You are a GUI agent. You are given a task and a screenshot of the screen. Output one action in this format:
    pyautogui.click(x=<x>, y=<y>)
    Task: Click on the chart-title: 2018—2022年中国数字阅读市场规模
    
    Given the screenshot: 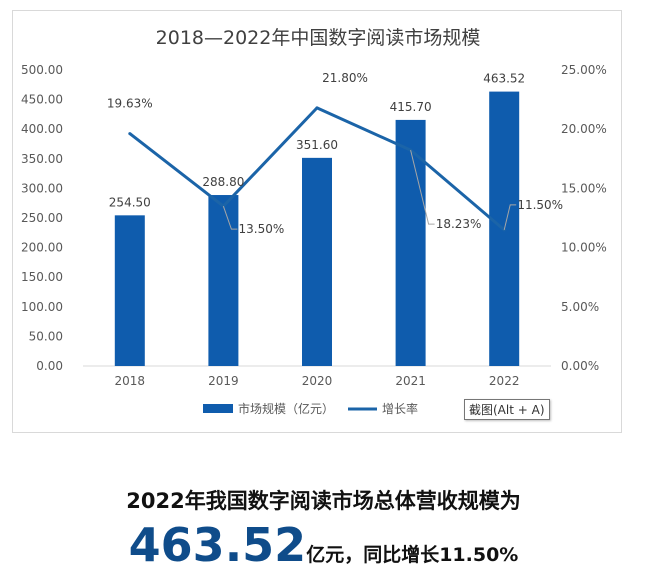 What is the action you would take?
    pyautogui.click(x=318, y=38)
    